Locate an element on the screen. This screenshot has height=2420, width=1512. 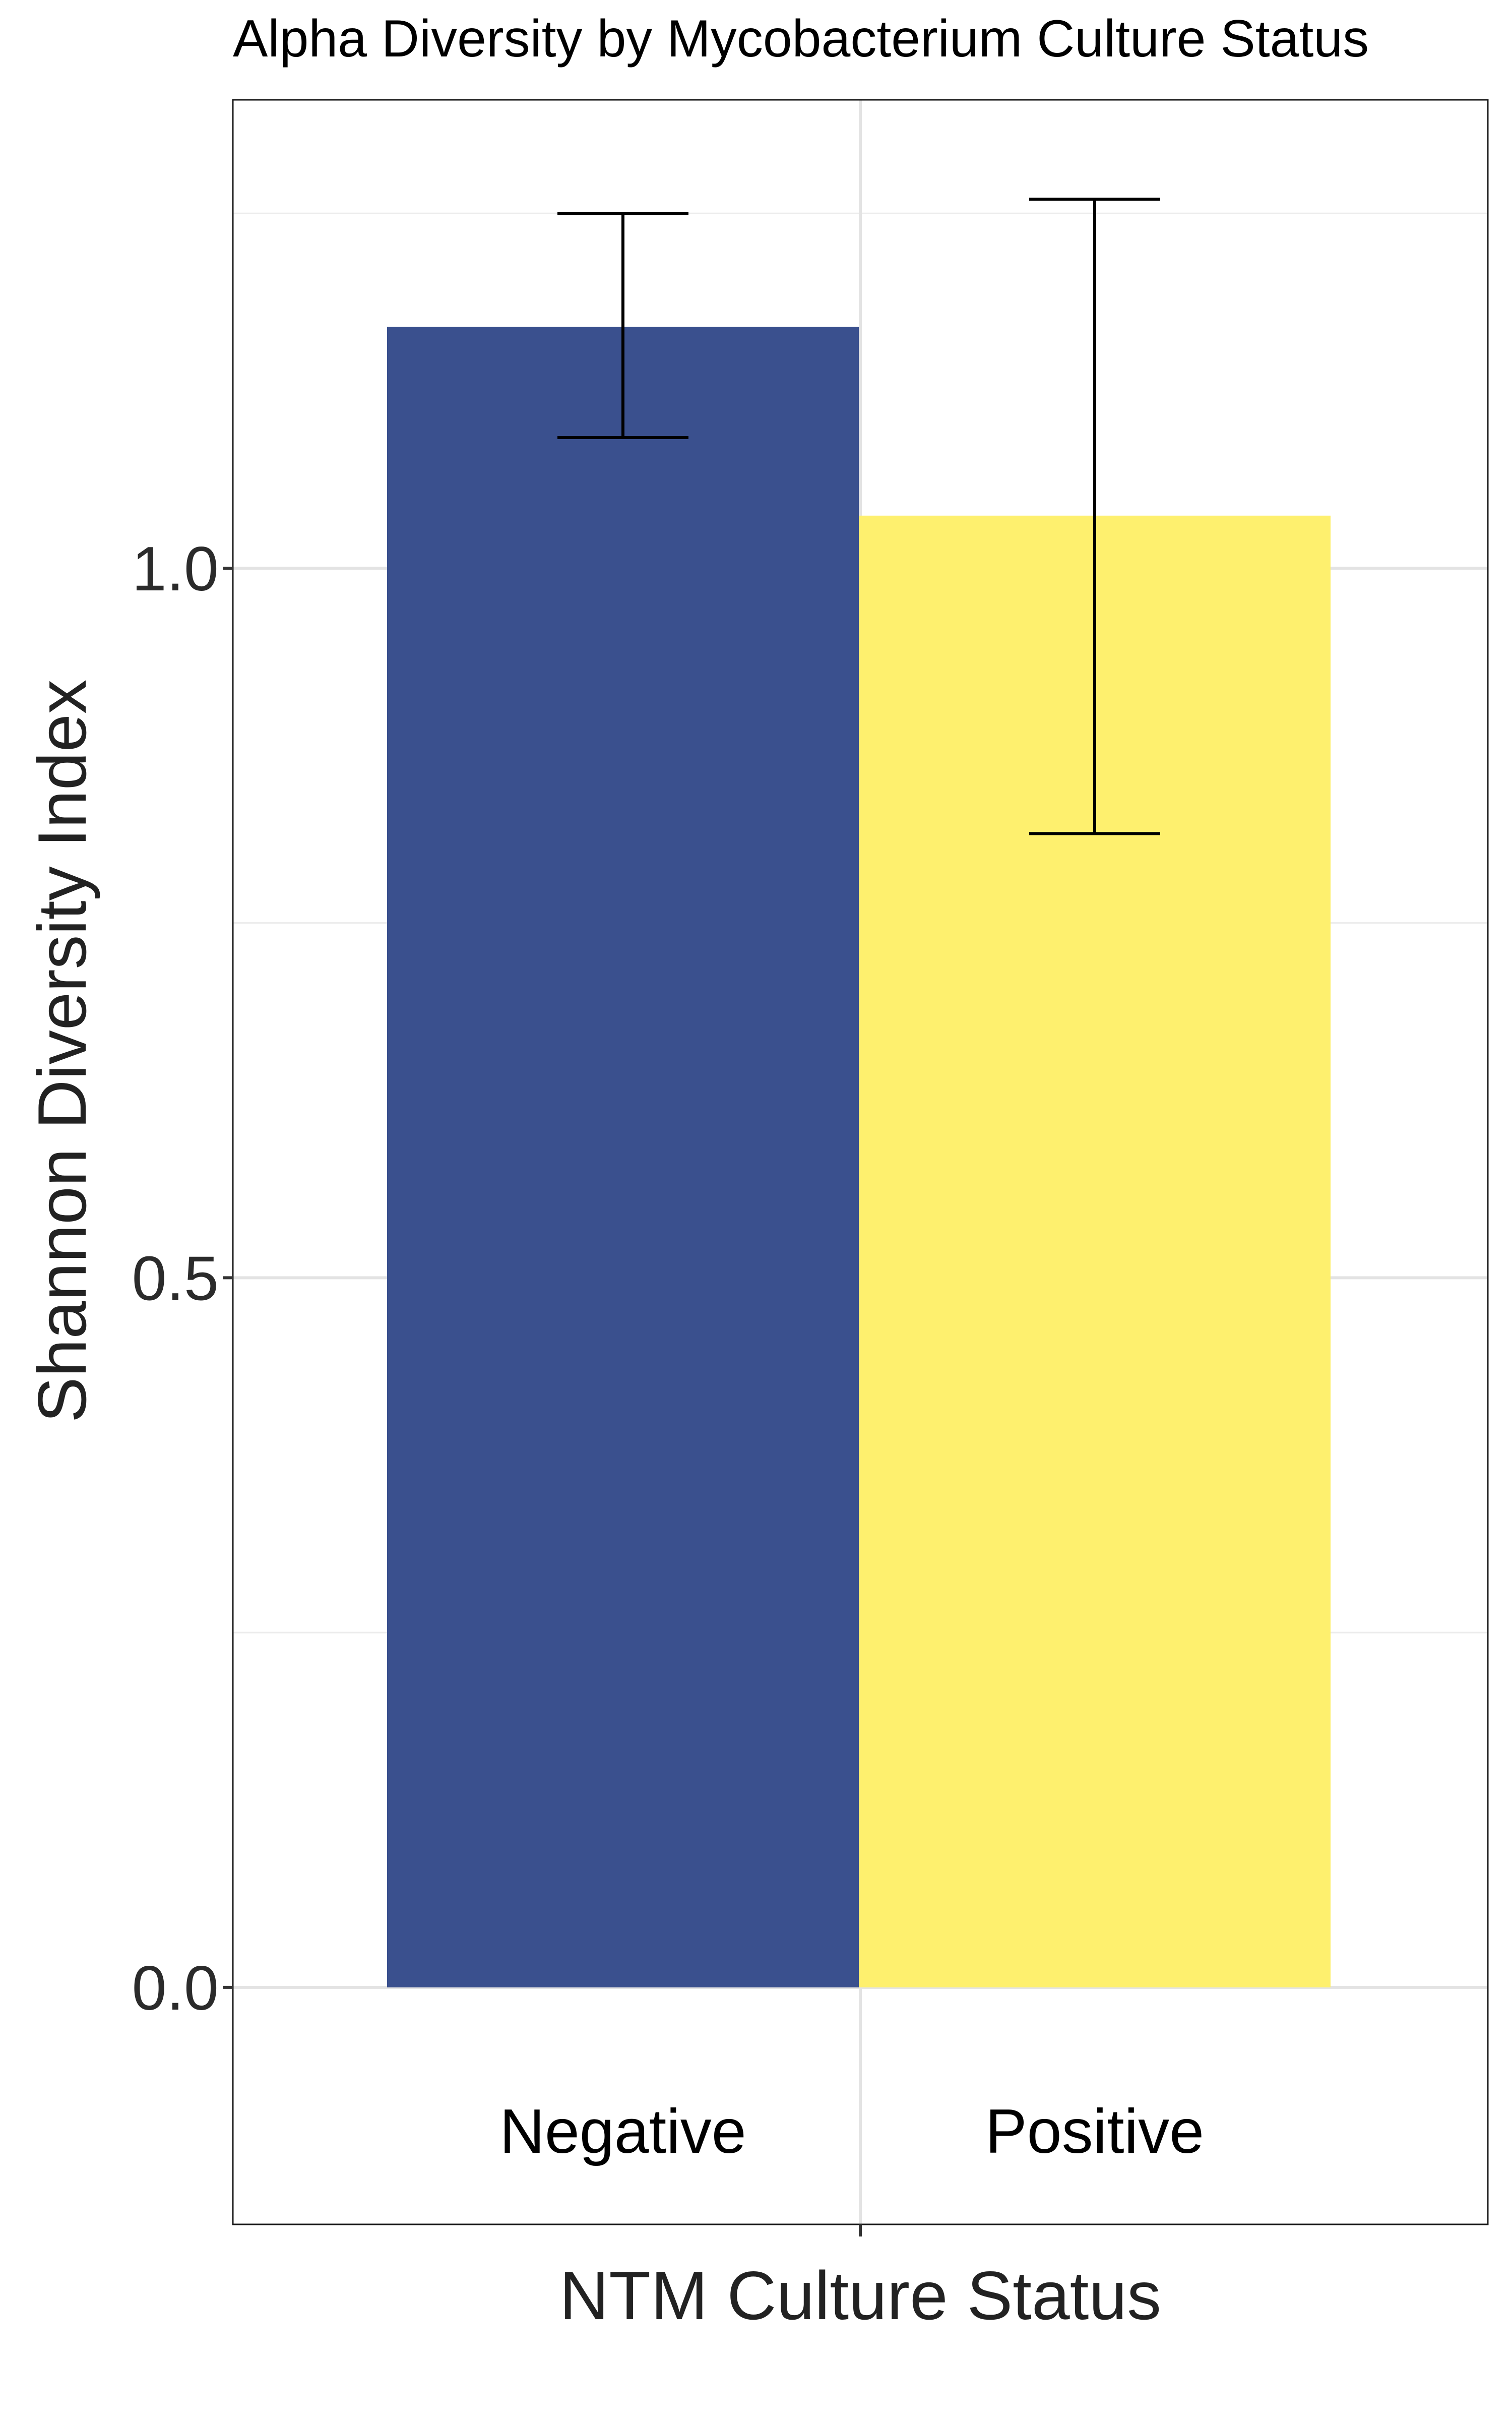
y-tick-label: 0.0 is located at coordinates (175, 1988).